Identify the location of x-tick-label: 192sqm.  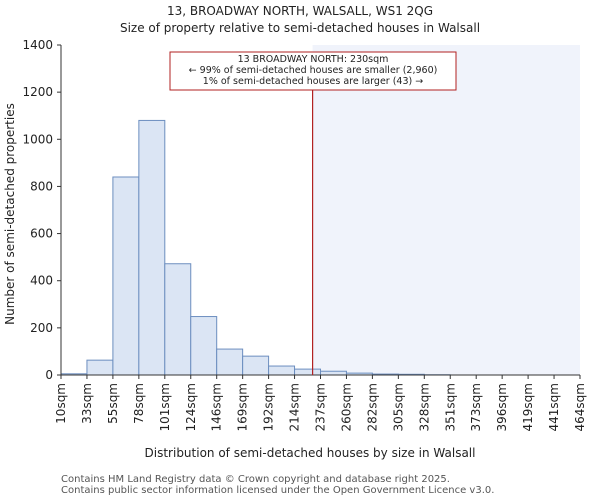
(269, 407).